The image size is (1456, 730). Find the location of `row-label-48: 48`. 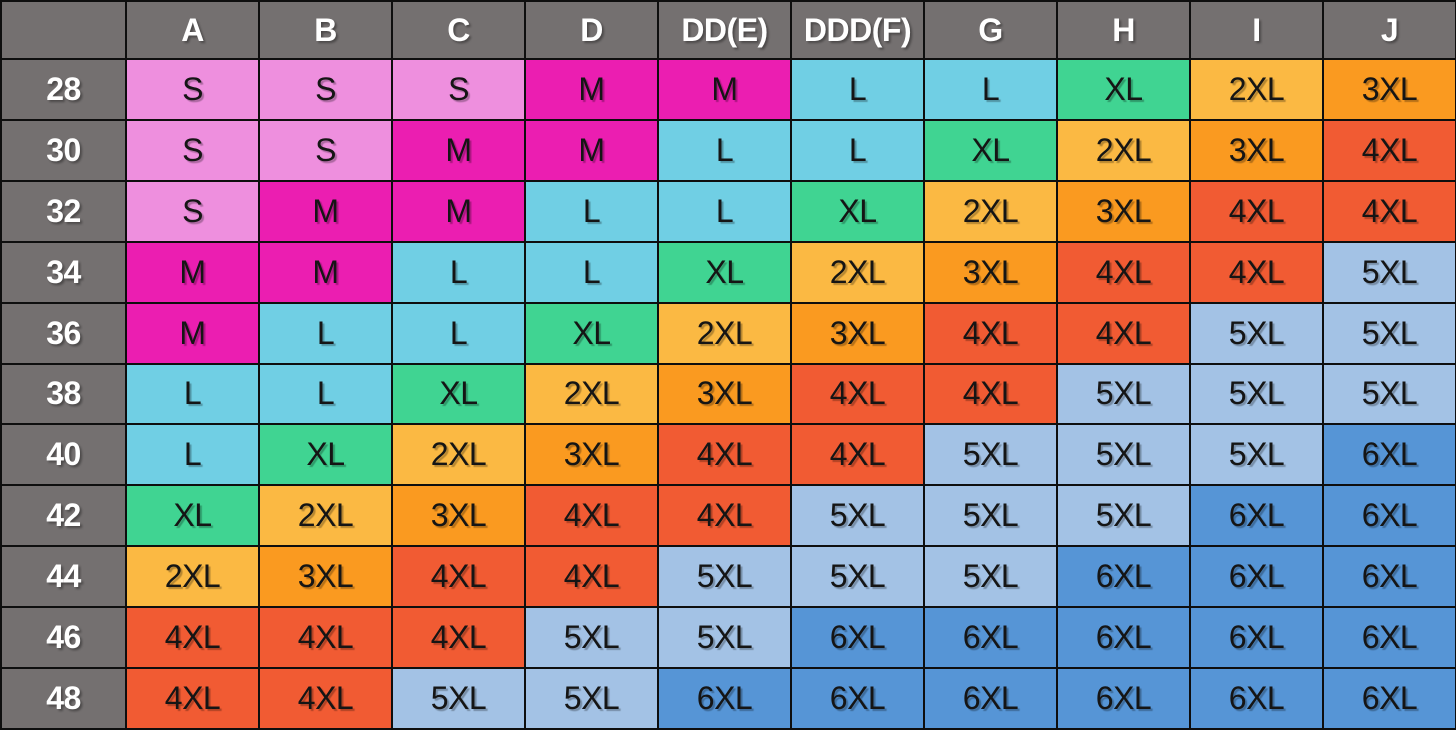

row-label-48: 48 is located at coordinates (63, 698).